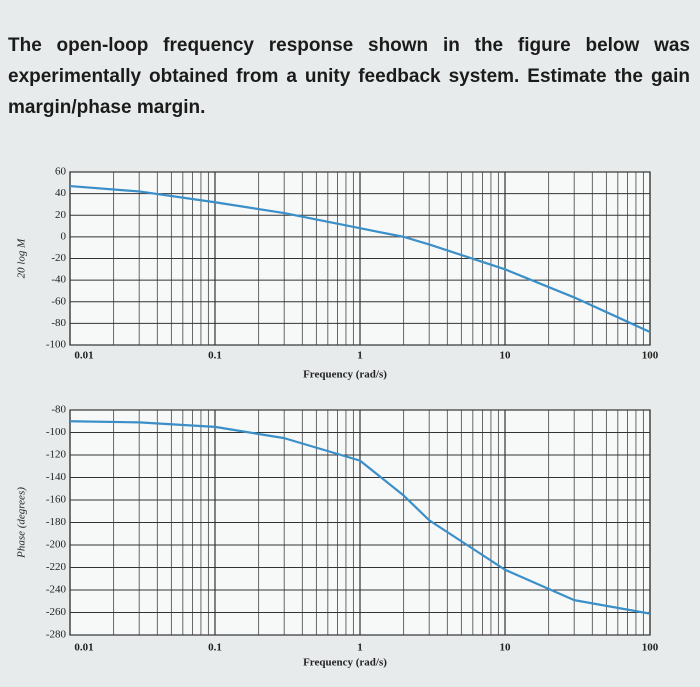  What do you see at coordinates (56, 567) in the screenshot?
I see `y-tick-label: -220` at bounding box center [56, 567].